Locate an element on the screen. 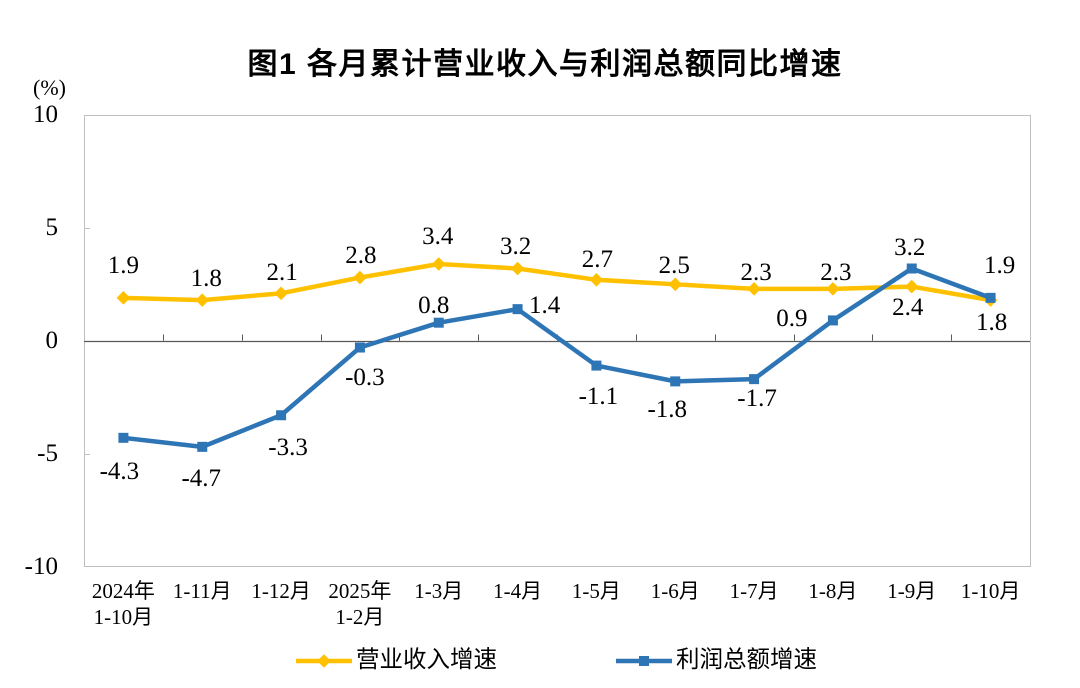 The image size is (1080, 688). legend-marker-revenue-icon is located at coordinates (324, 660).